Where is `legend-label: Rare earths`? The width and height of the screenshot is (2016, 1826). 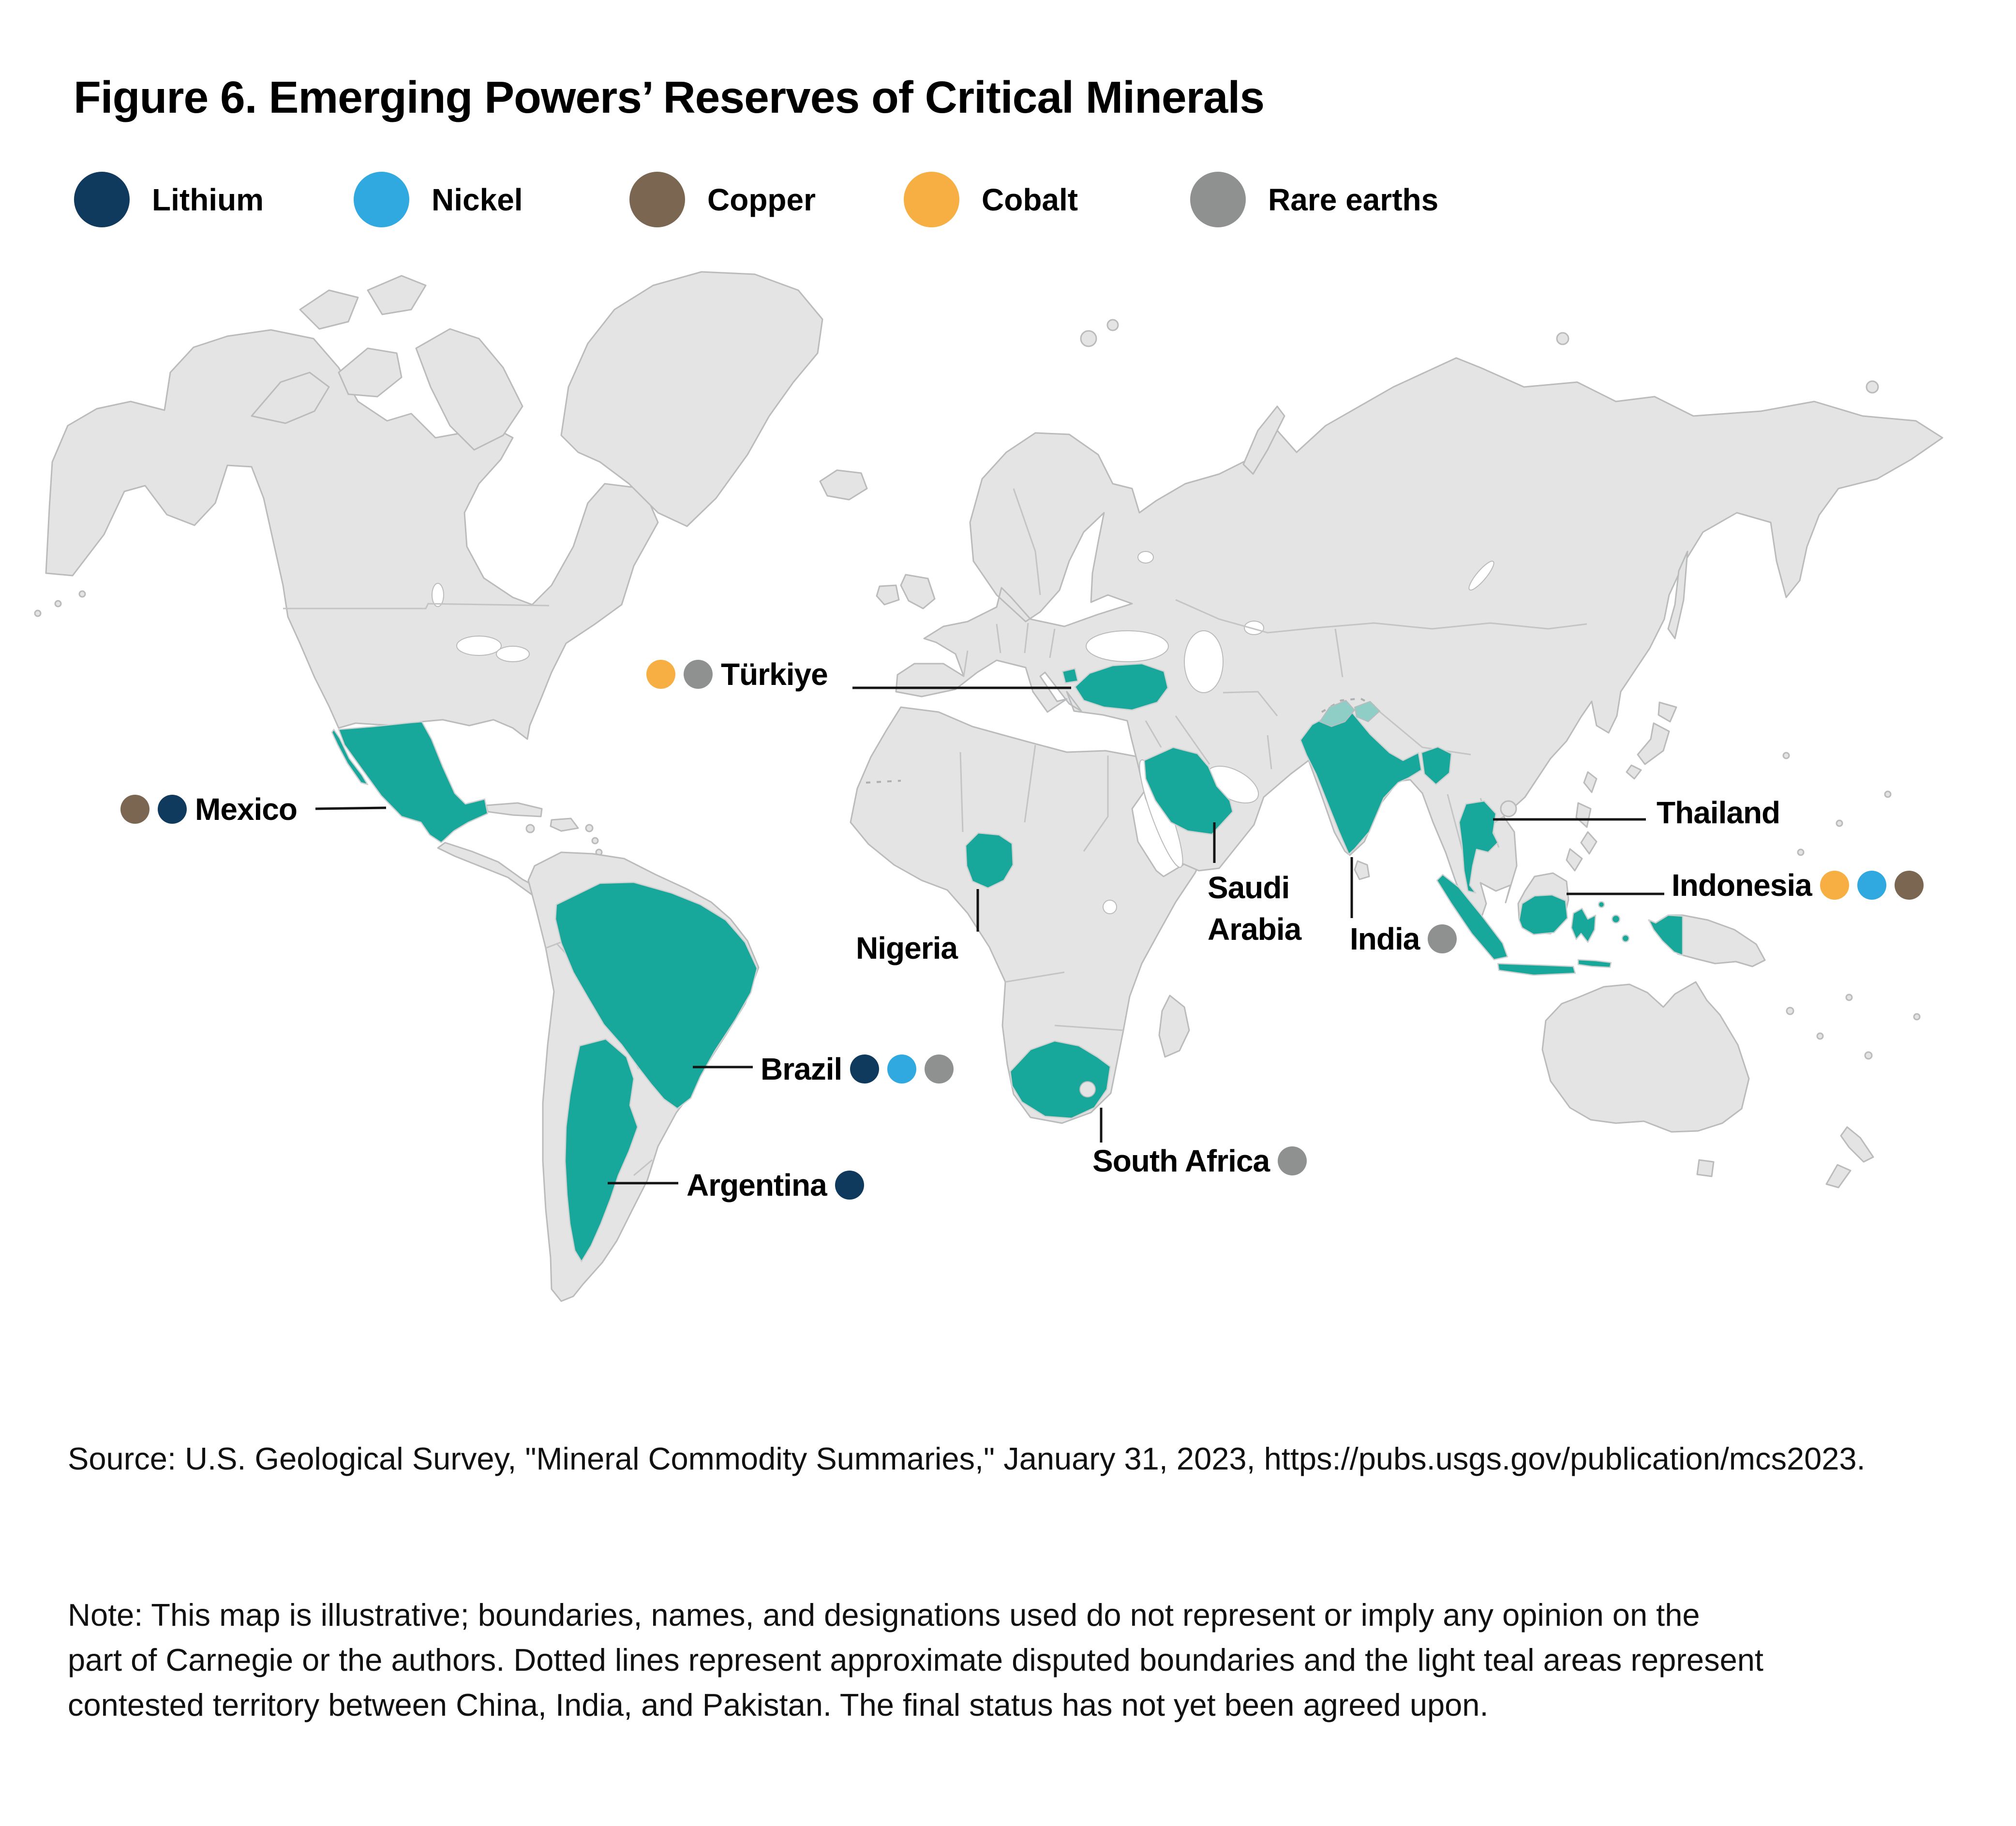 legend-label: Rare earths is located at coordinates (1353, 200).